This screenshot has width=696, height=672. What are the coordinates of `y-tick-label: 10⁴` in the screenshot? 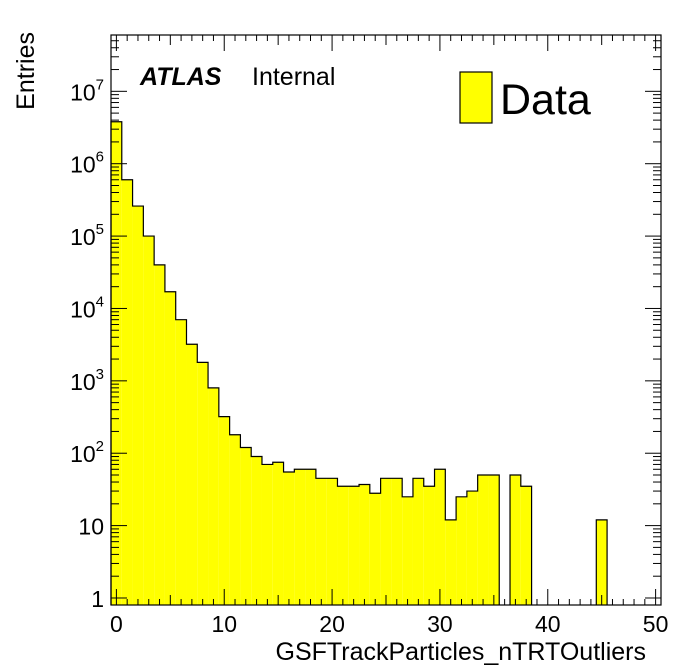 It's located at (87, 307).